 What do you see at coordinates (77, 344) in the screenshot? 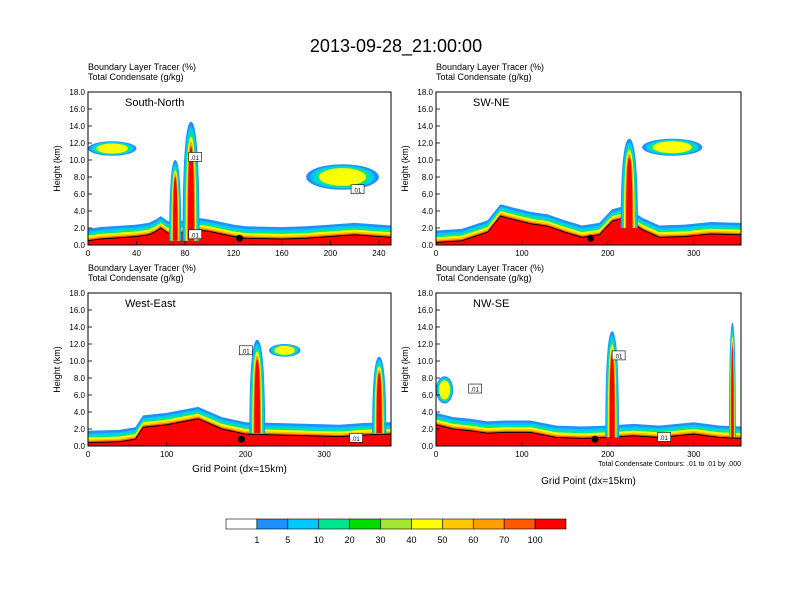
I see `y-tick-label: 12.0` at bounding box center [77, 344].